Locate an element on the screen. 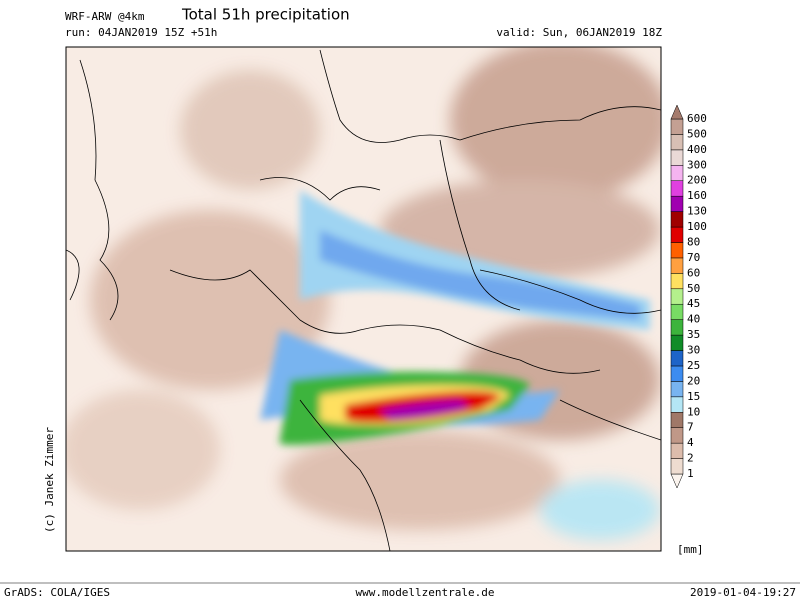 The width and height of the screenshot is (800, 600). legend-level: 25 is located at coordinates (693, 365).